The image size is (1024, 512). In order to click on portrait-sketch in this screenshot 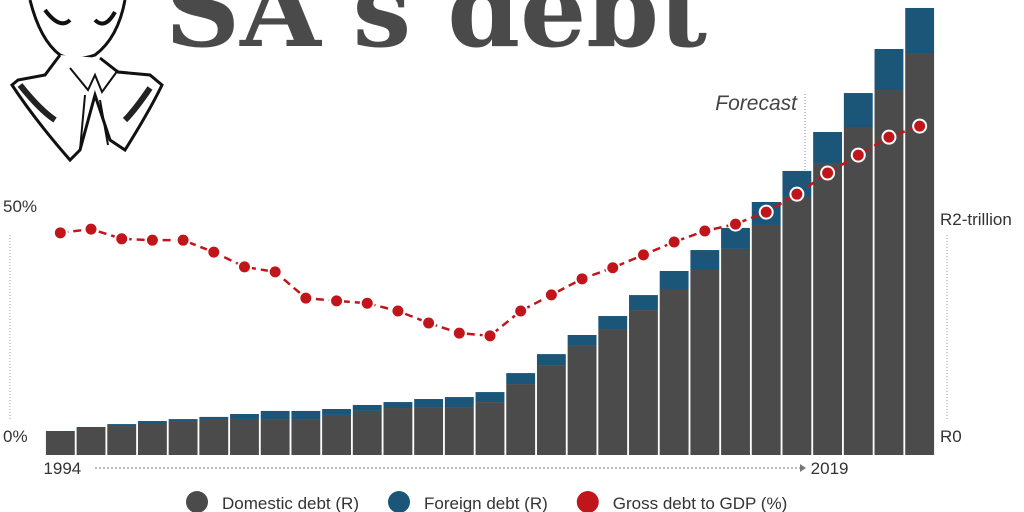, I will do `click(87, 81)`.